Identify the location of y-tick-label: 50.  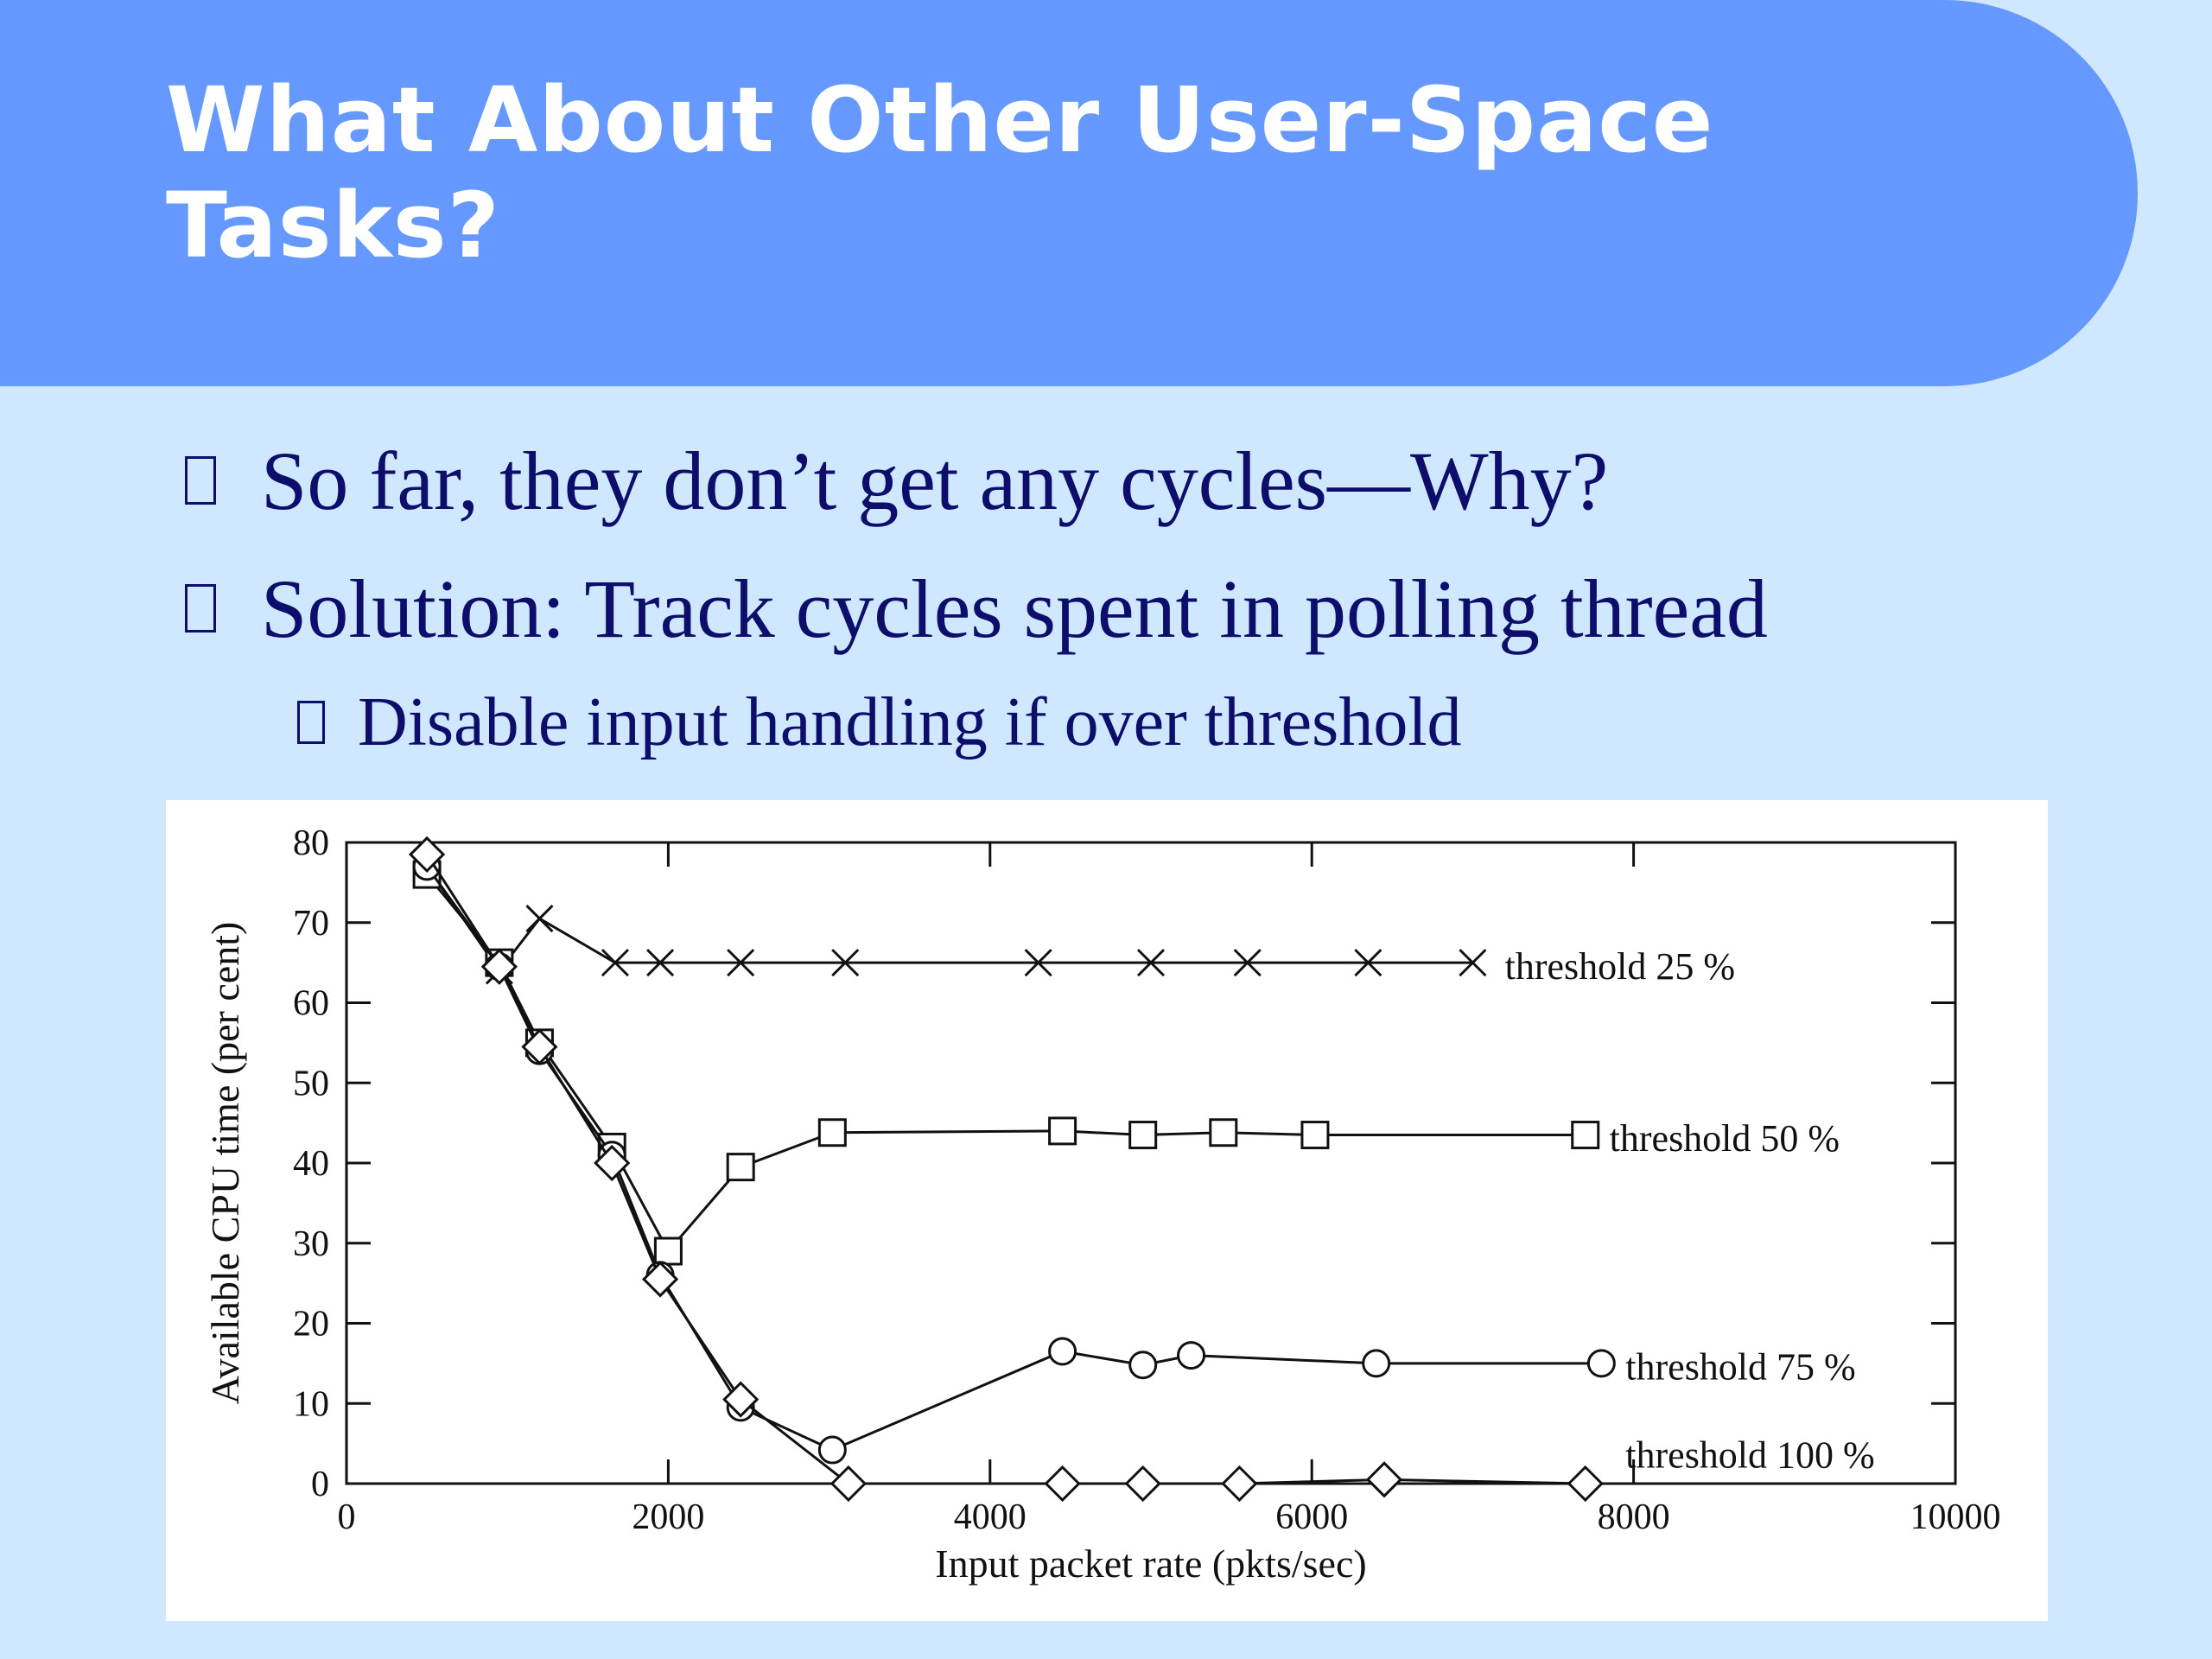
(311, 1083).